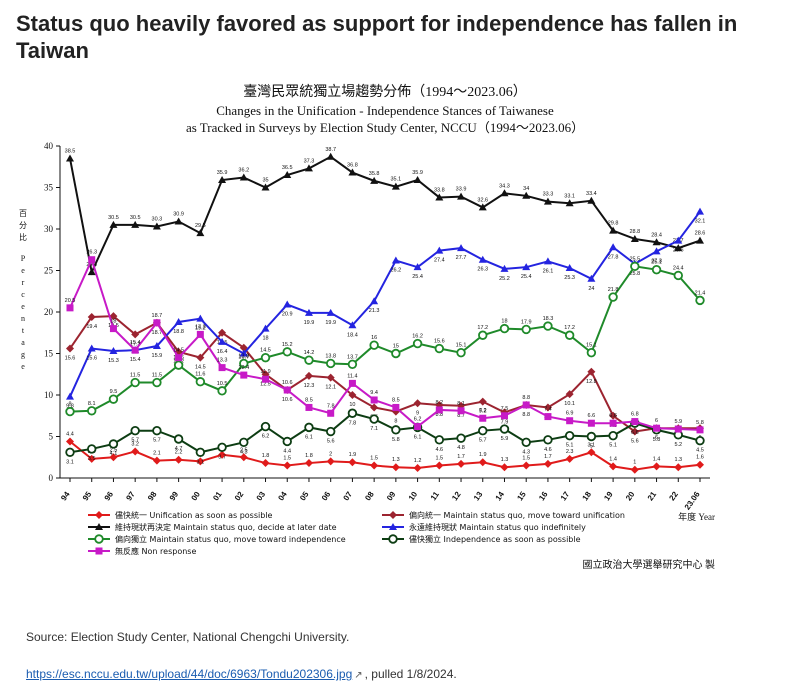  Describe the element at coordinates (570, 414) in the screenshot. I see `data-label: 6.9` at that location.